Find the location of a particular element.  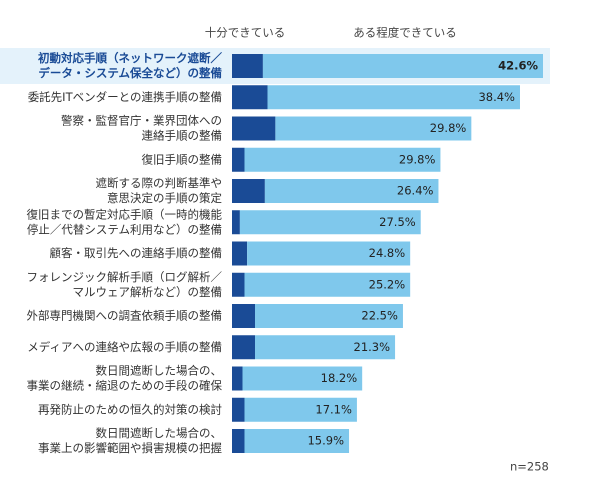

value-label: 18.2% is located at coordinates (339, 378).